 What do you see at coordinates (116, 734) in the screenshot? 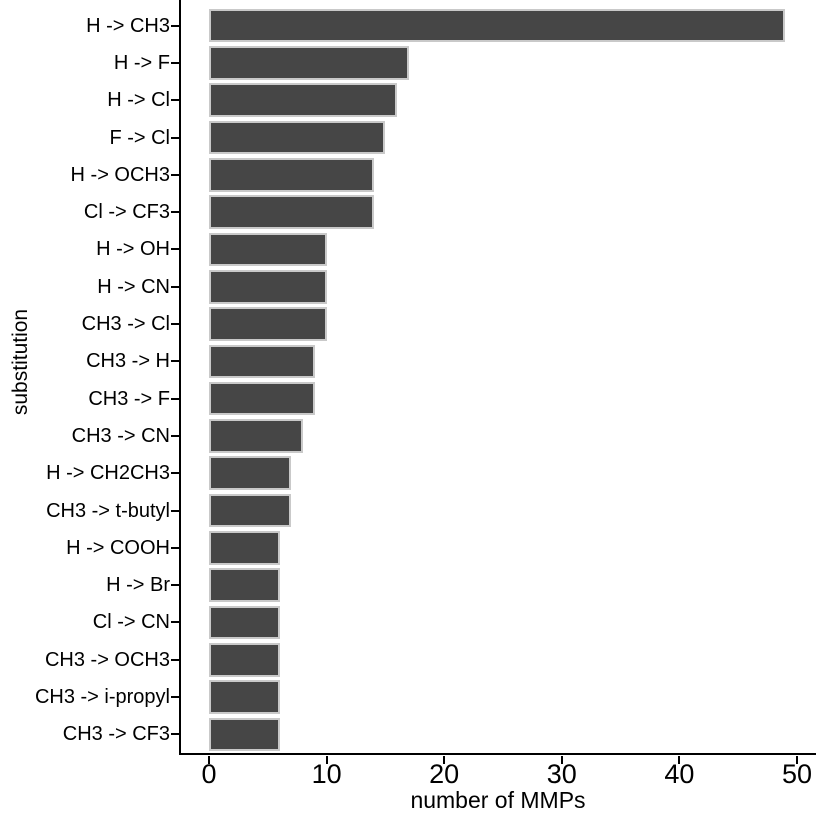
I see `y-tick-label: CH3 -> CF3` at bounding box center [116, 734].